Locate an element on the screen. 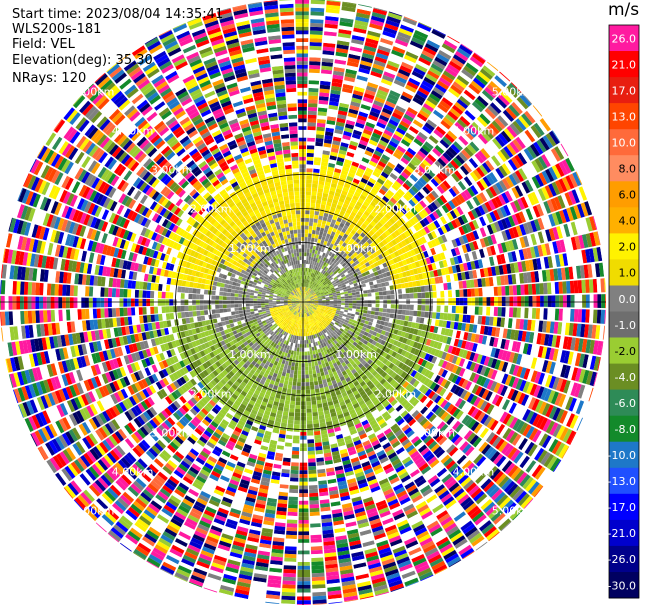 This screenshot has width=647, height=607. colorbar-tick-label: 6.0 is located at coordinates (628, 195).